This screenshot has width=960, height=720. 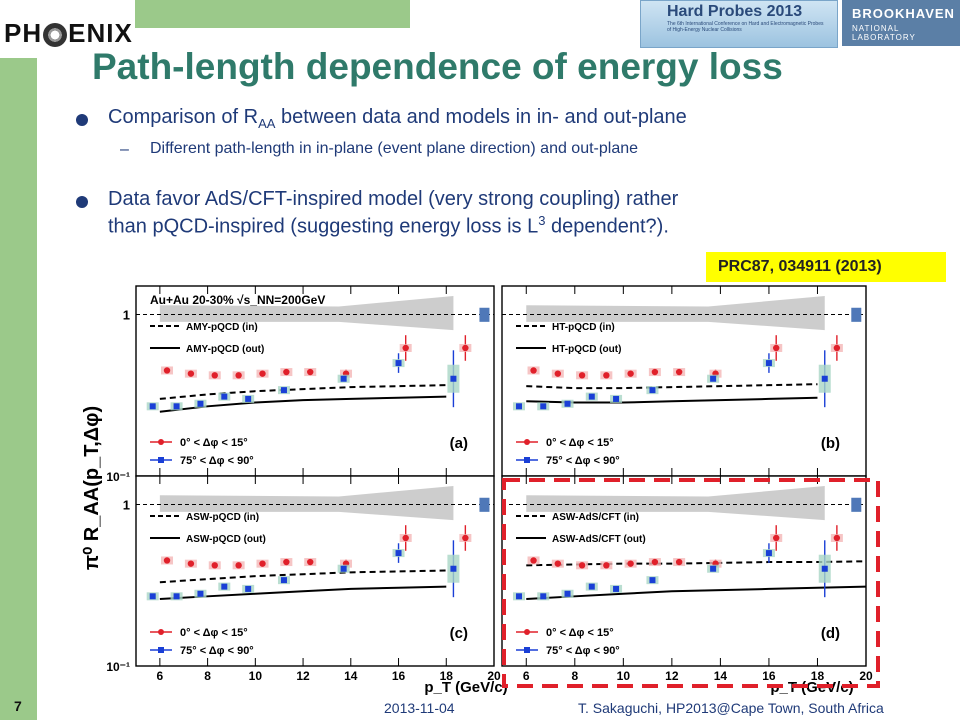 I want to click on top-accent-bar, so click(x=272, y=14).